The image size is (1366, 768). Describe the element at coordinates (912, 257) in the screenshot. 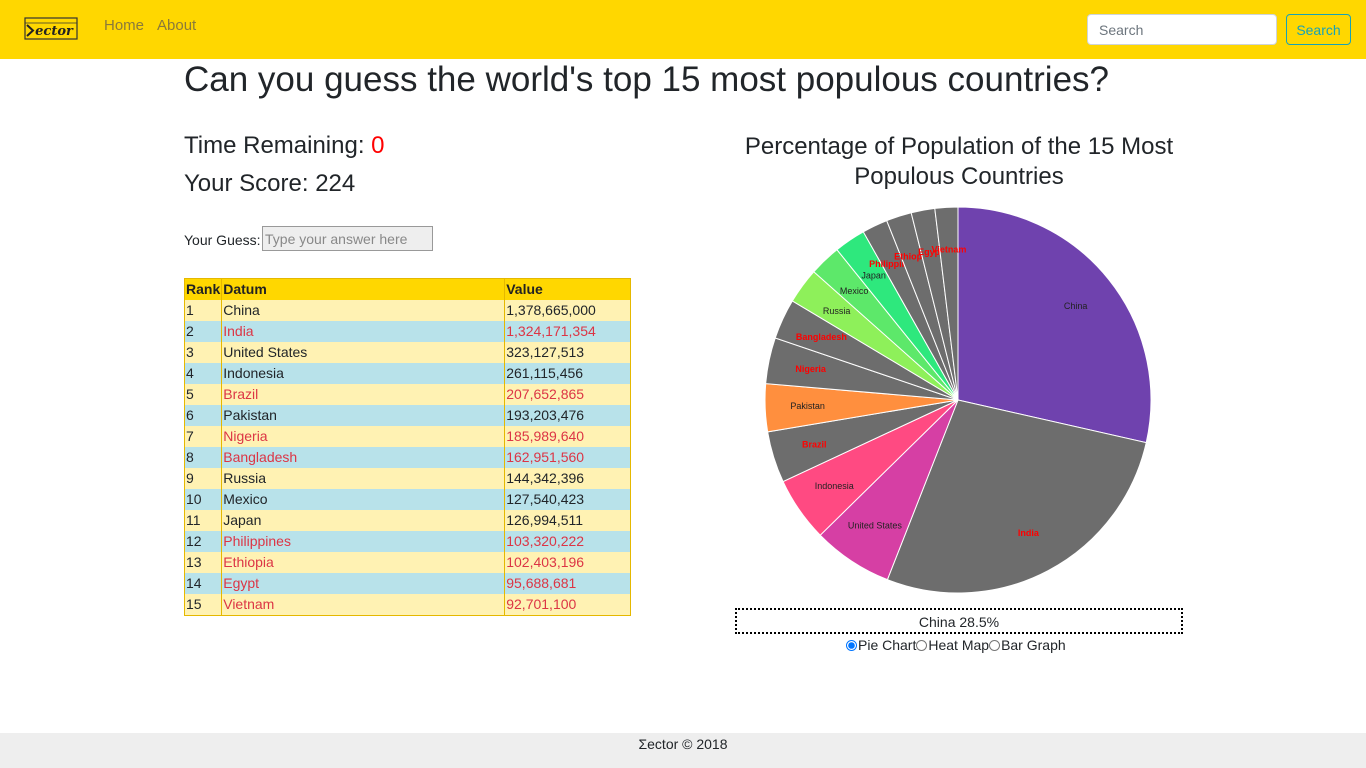

I see `pie-slice-label: Ethiopia` at that location.